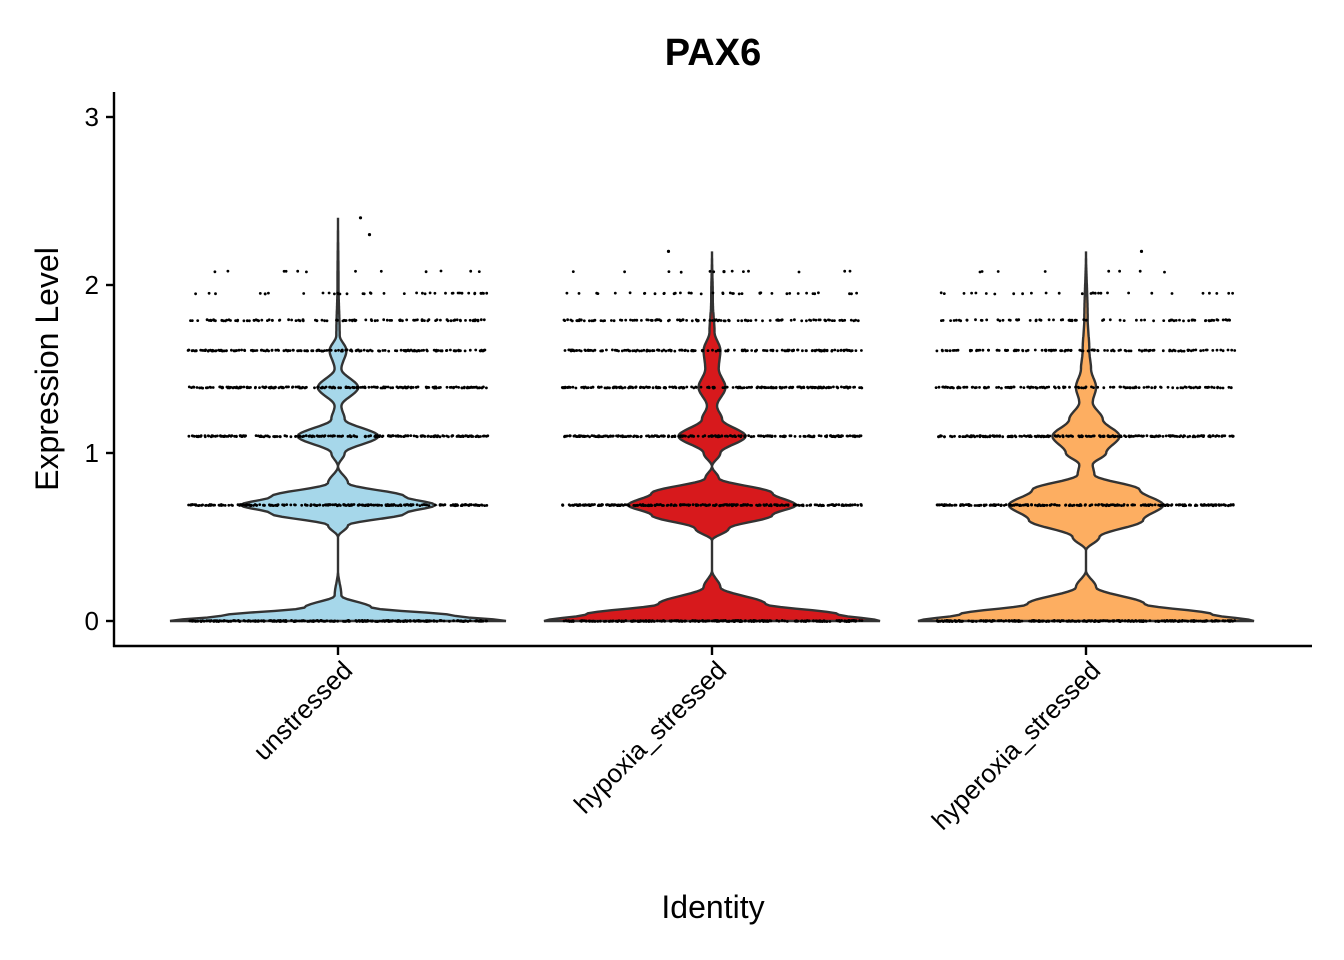 The image size is (1344, 960). Describe the element at coordinates (1141, 251) in the screenshot. I see `outlier-point` at that location.